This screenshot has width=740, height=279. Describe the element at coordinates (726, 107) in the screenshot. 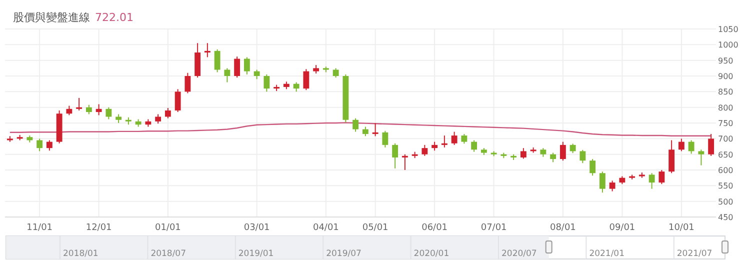

I see `y-tick-label: 800` at that location.